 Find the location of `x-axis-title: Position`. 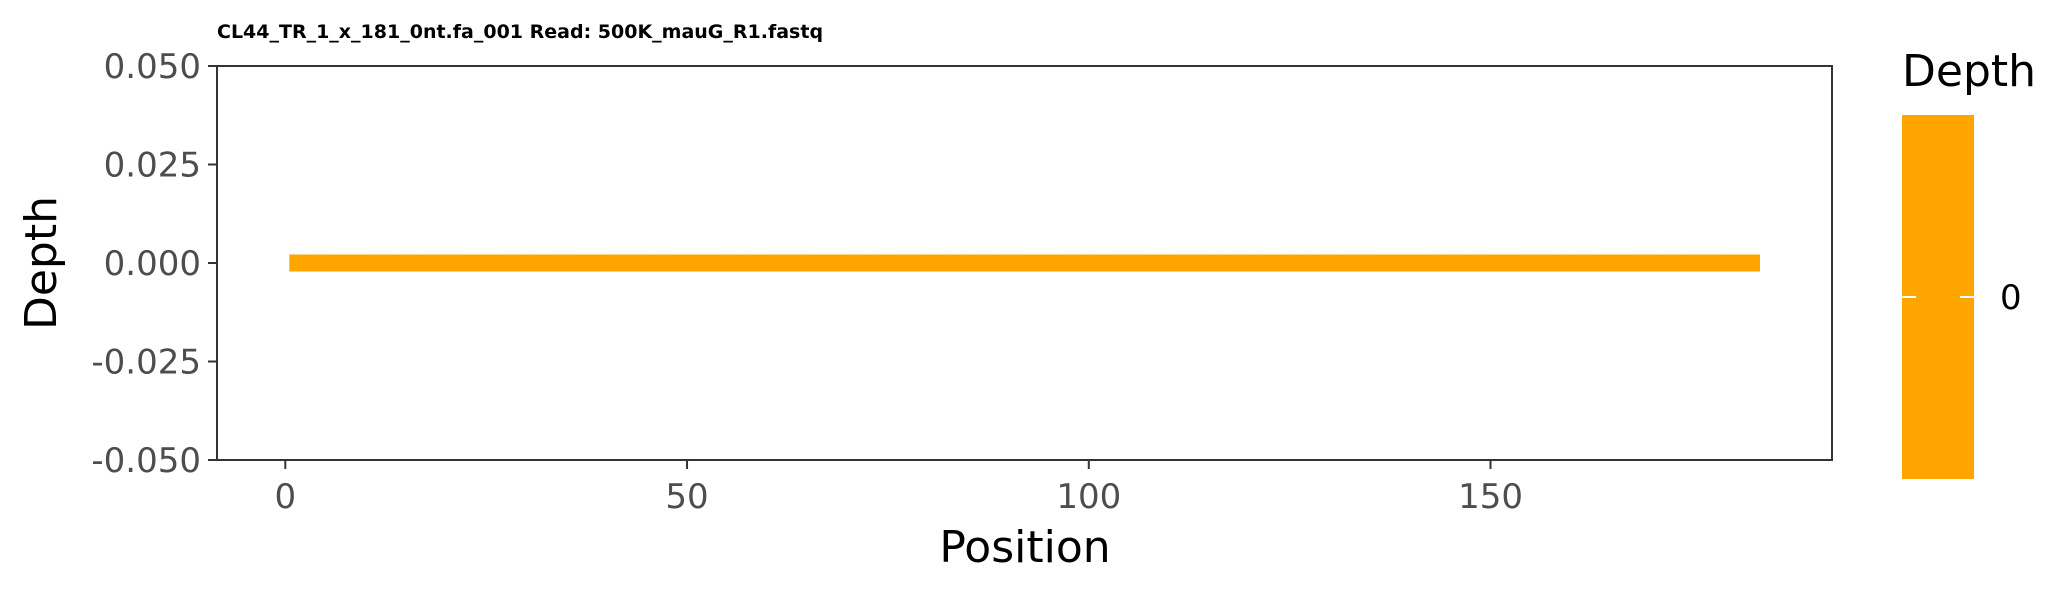

x-axis-title: Position is located at coordinates (1024, 547).